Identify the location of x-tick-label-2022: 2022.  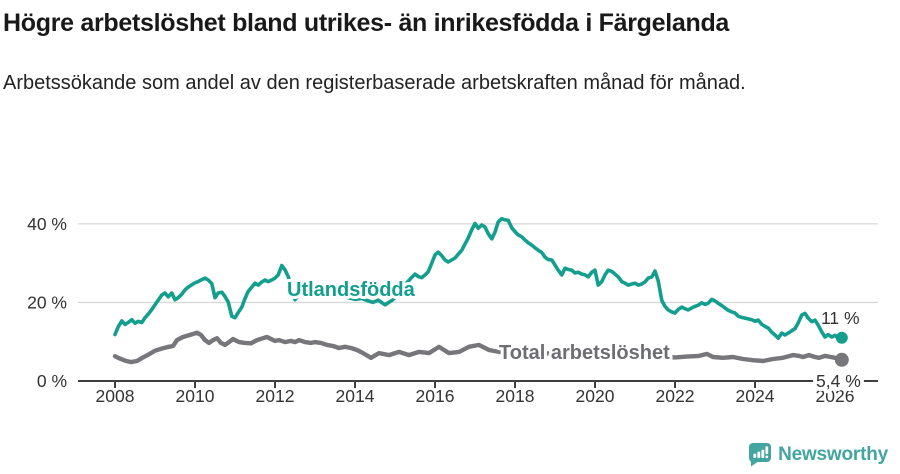
(675, 396).